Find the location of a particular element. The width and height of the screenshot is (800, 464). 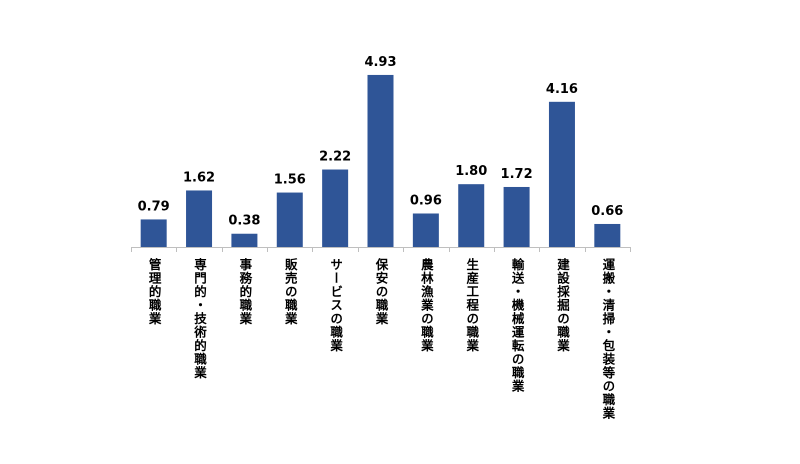

category-label-text: 建設採掘の職業 is located at coordinates (562, 305).